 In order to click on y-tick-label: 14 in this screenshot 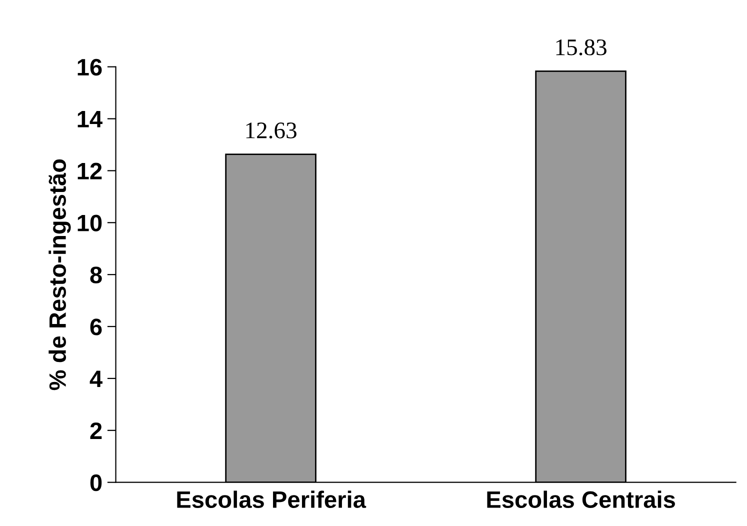, I will do `click(90, 119)`.